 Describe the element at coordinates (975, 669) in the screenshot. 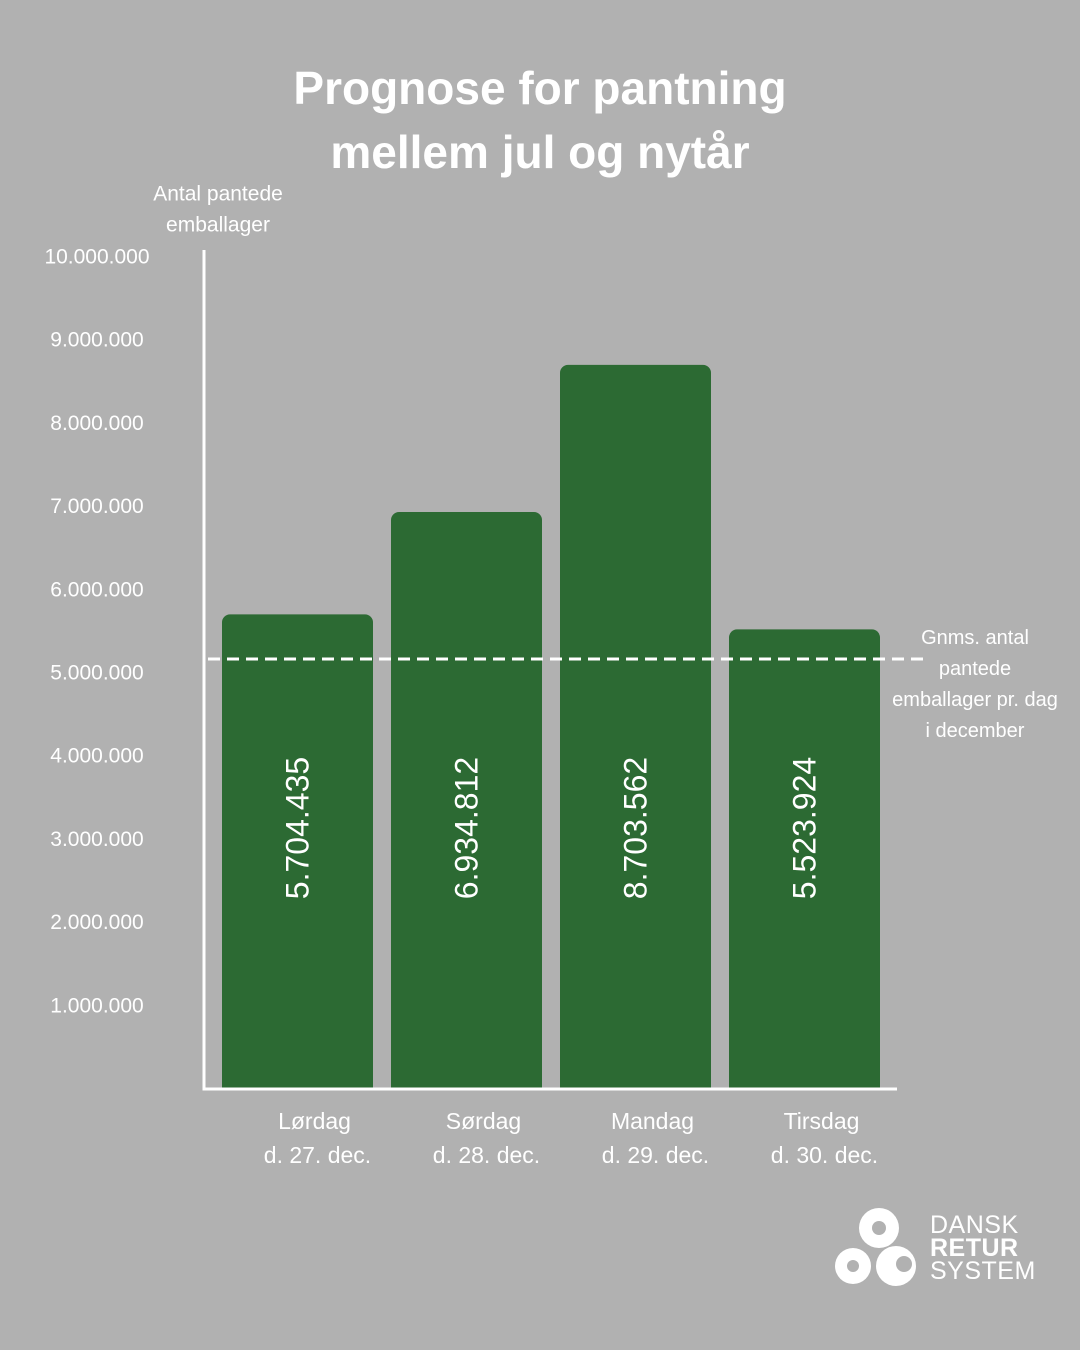

I see `average-line-label-2: pantede` at that location.